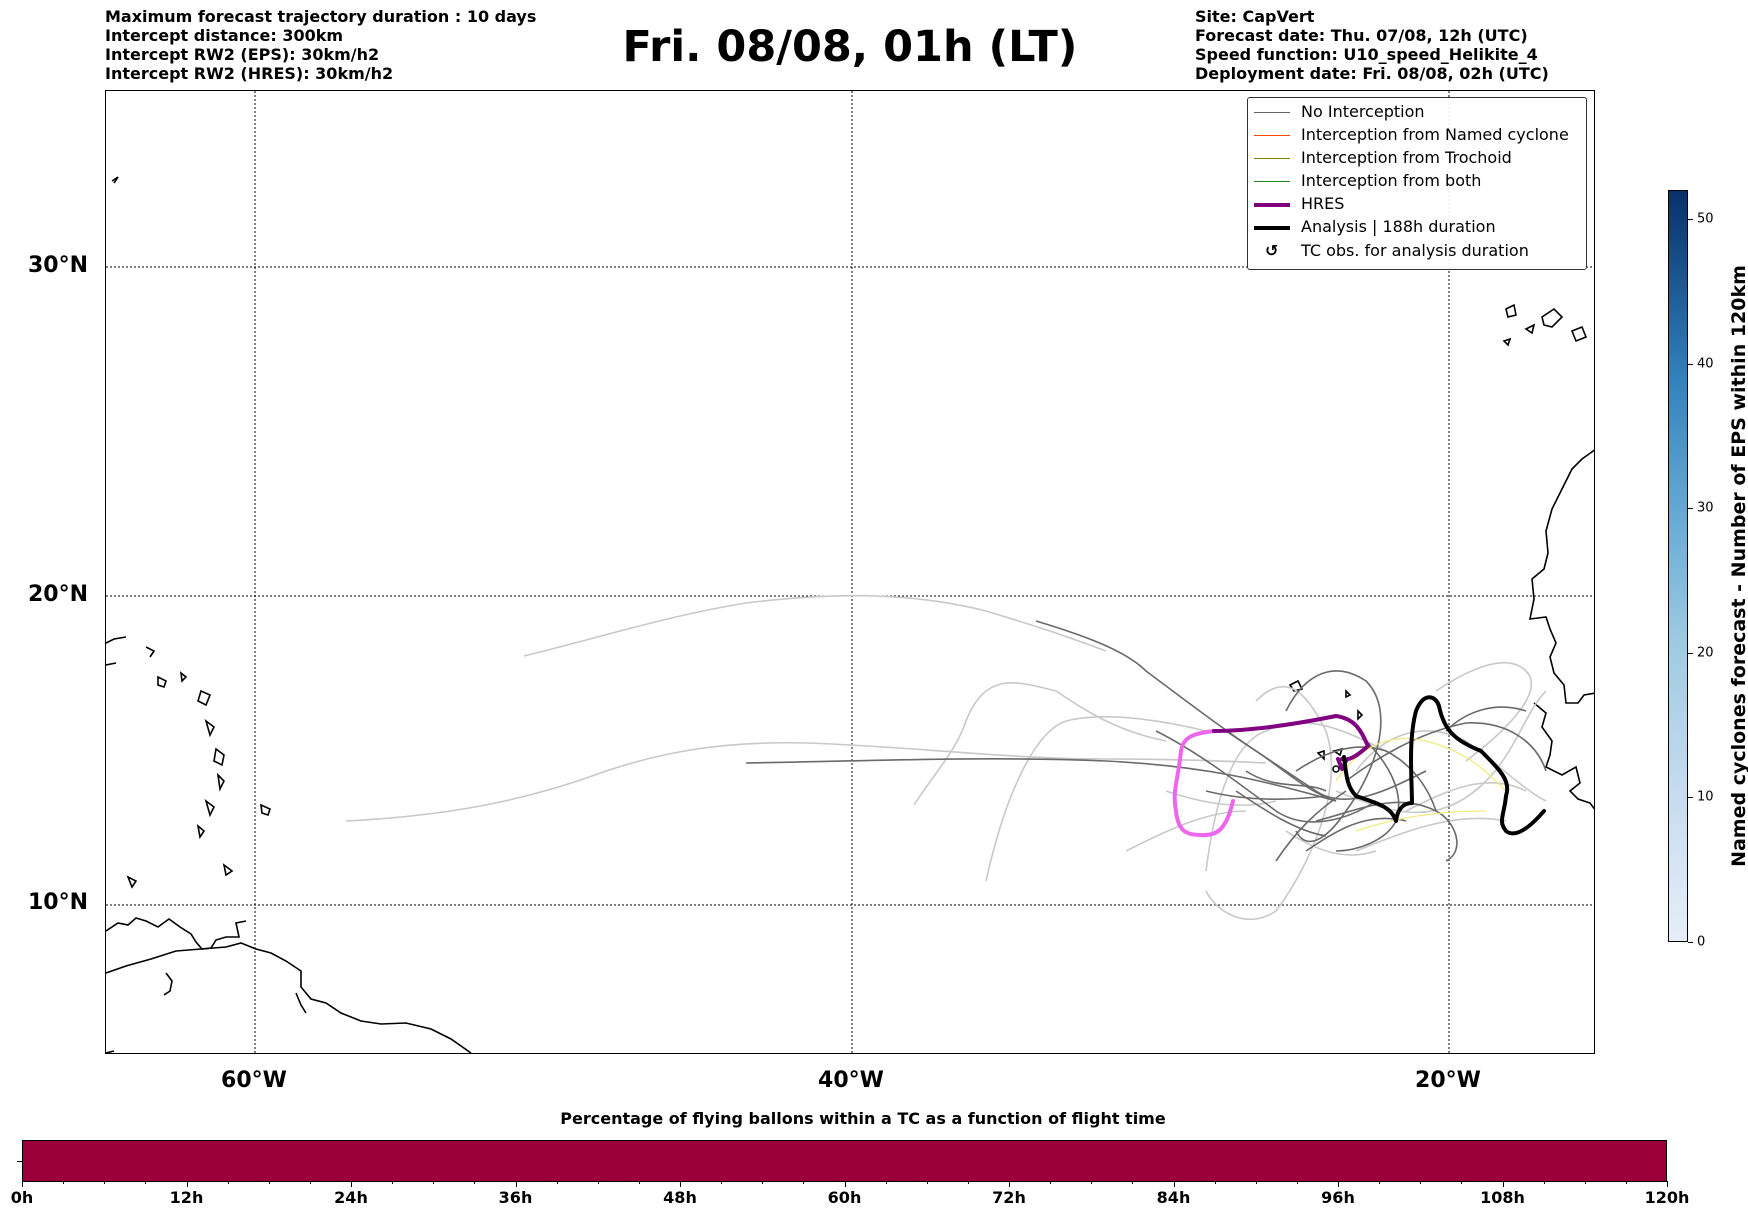  What do you see at coordinates (1417, 205) in the screenshot?
I see `legend-item-hres: HRES` at bounding box center [1417, 205].